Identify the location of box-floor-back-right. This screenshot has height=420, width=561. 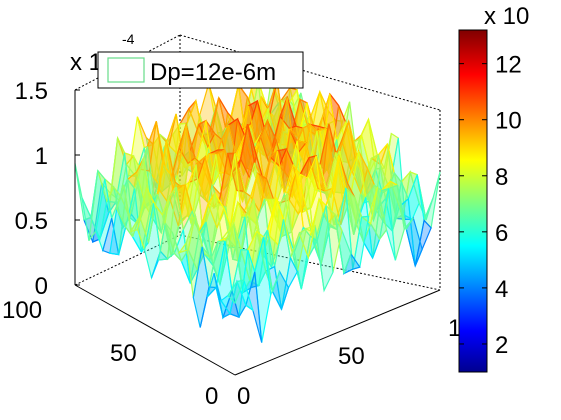
(310, 262).